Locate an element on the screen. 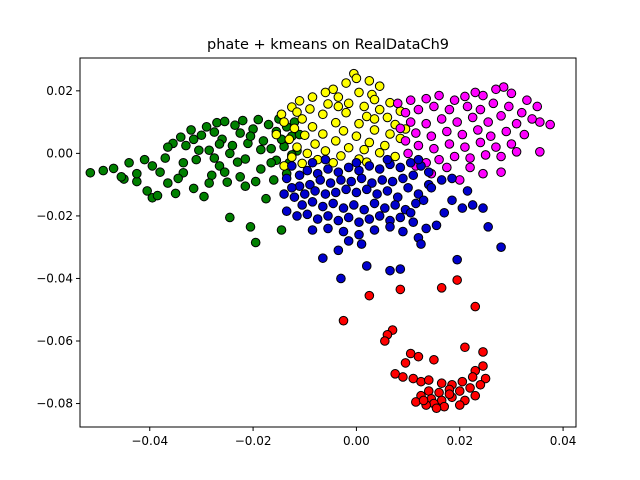  y-tick-label: −0.02 is located at coordinates (54, 216).